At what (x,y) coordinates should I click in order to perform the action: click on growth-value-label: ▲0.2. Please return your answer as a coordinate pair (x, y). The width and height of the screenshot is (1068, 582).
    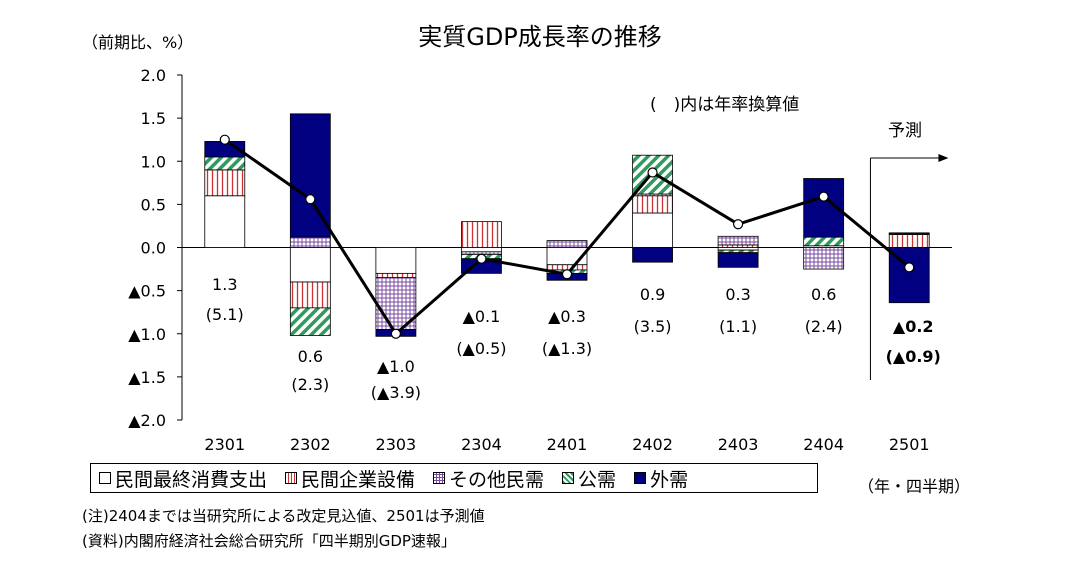
    Looking at the image, I should click on (913, 326).